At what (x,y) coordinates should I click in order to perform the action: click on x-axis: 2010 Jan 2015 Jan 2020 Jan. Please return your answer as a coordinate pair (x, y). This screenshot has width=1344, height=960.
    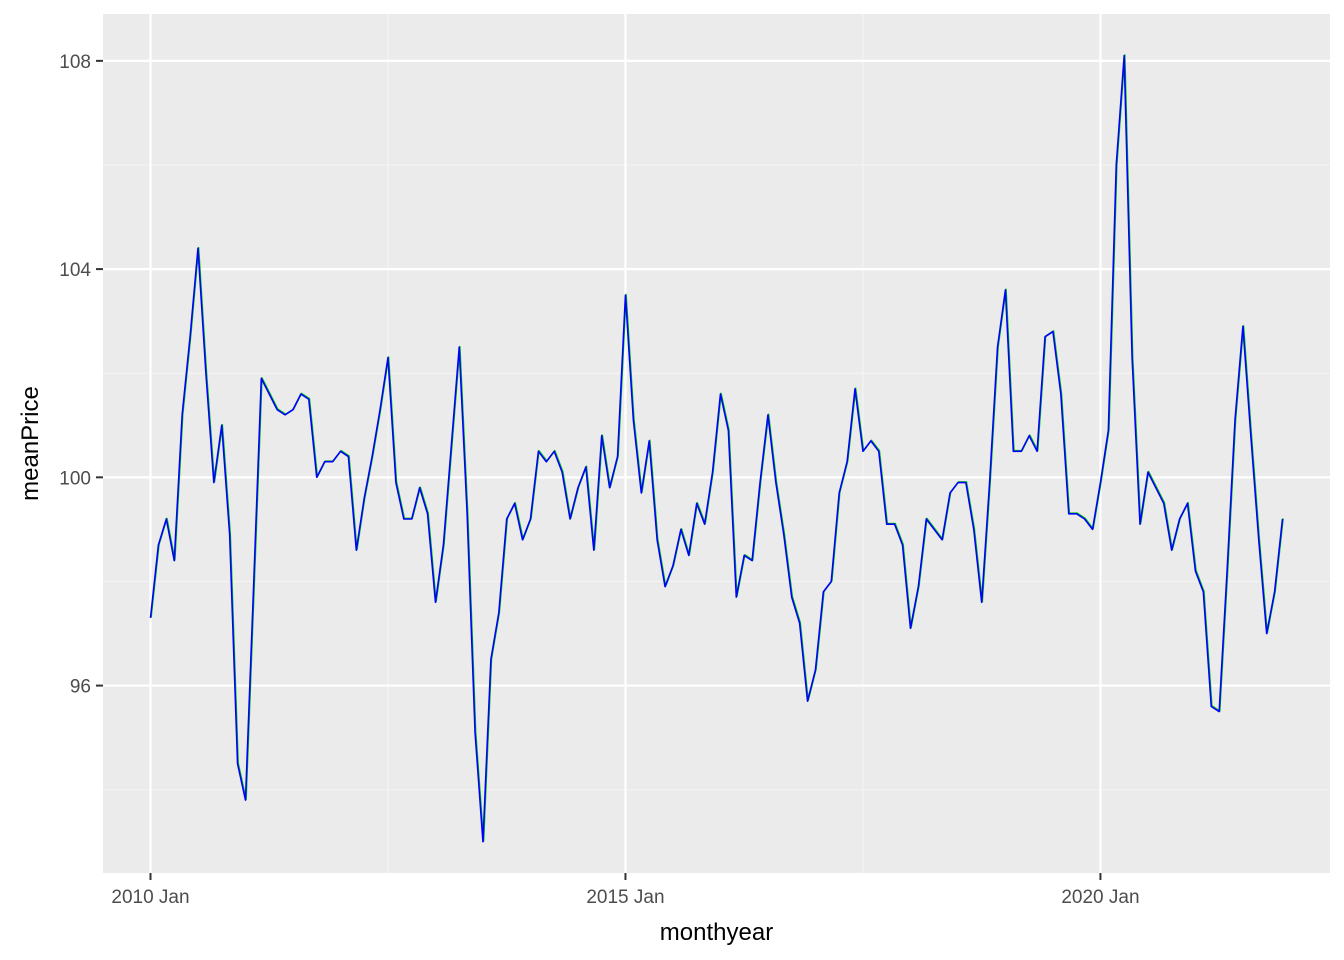
    Looking at the image, I should click on (625, 890).